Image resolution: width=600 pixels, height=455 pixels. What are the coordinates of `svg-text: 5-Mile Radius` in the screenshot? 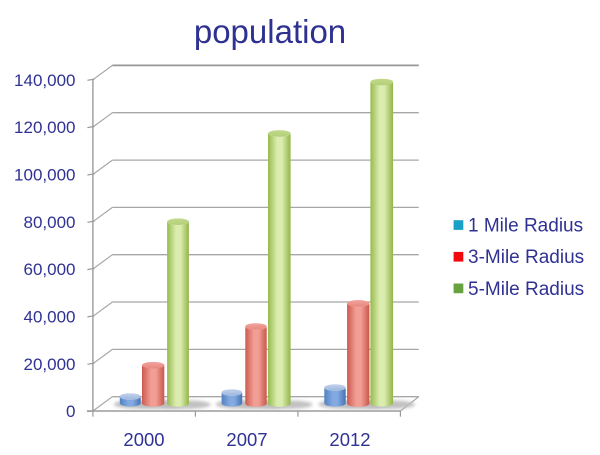 It's located at (526, 289).